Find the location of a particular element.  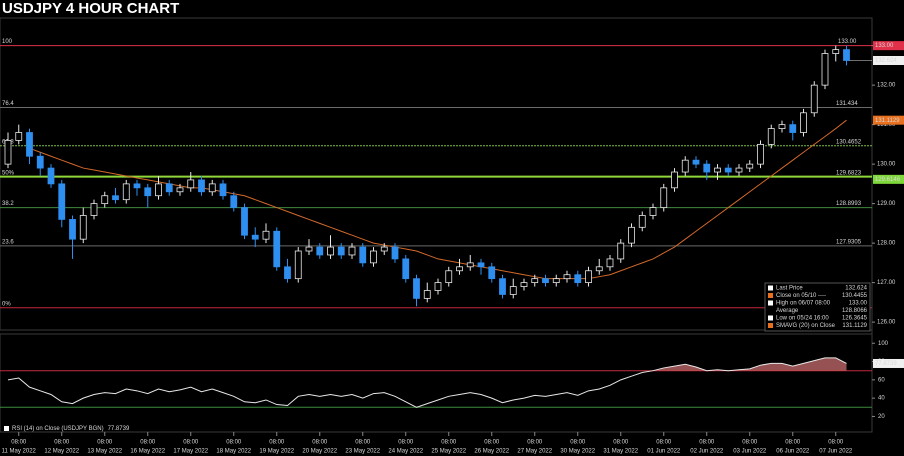

price-tag-label: 129.6146 is located at coordinates (888, 180).